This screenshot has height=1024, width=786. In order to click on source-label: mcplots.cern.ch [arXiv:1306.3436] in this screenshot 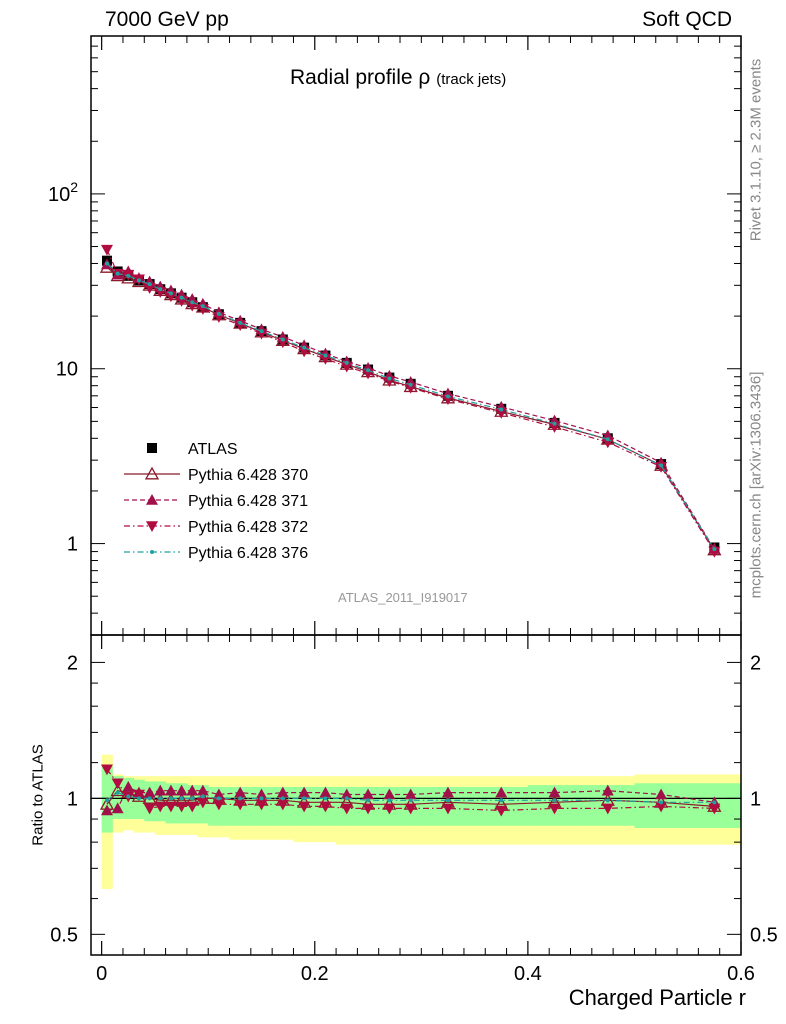, I will do `click(756, 485)`.